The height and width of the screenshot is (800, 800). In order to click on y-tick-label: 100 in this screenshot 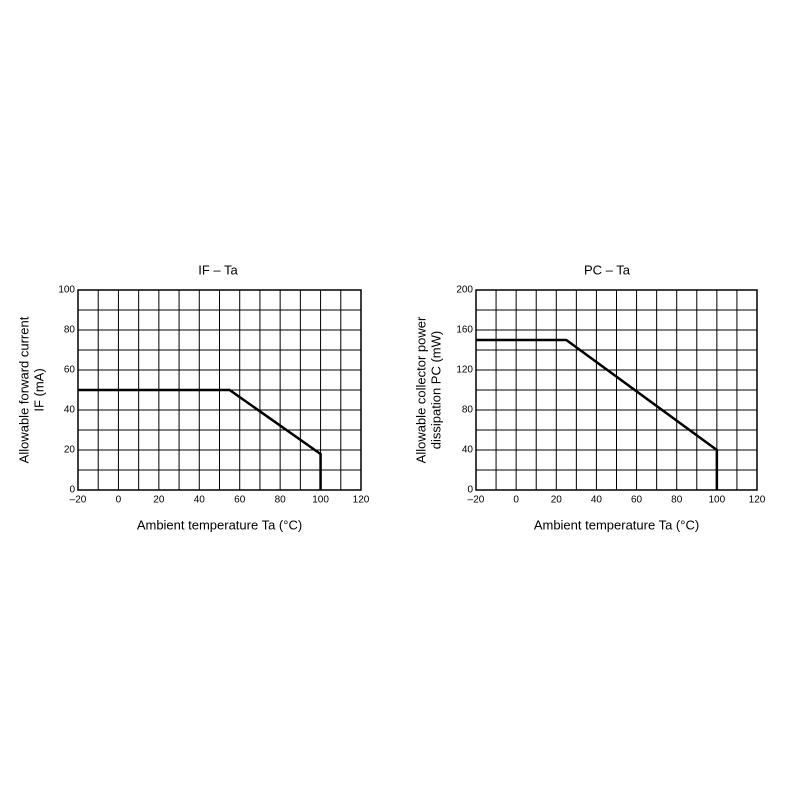, I will do `click(66, 290)`.